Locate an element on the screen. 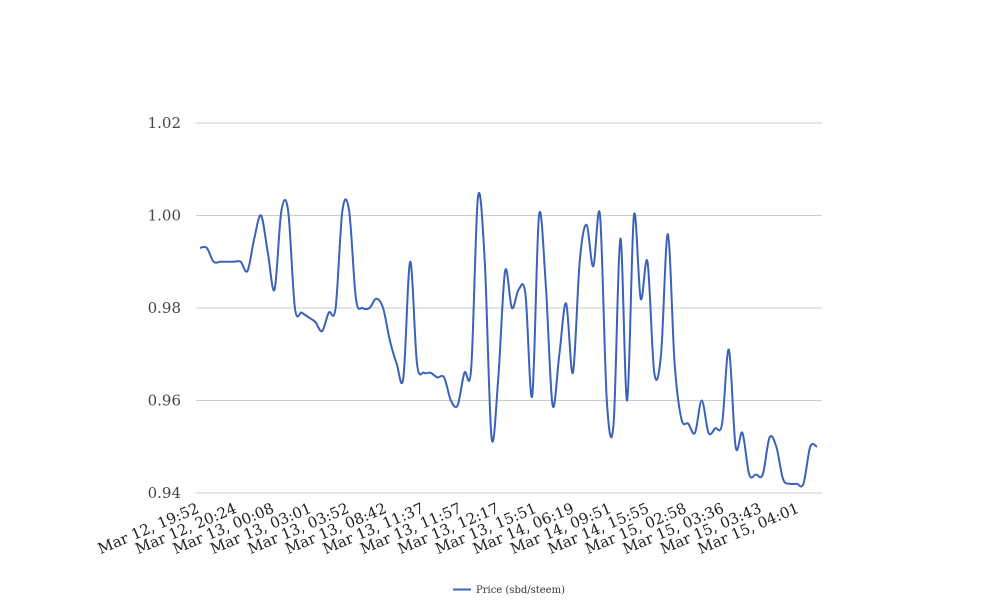  y-tick-label: 0.94 is located at coordinates (164, 493).